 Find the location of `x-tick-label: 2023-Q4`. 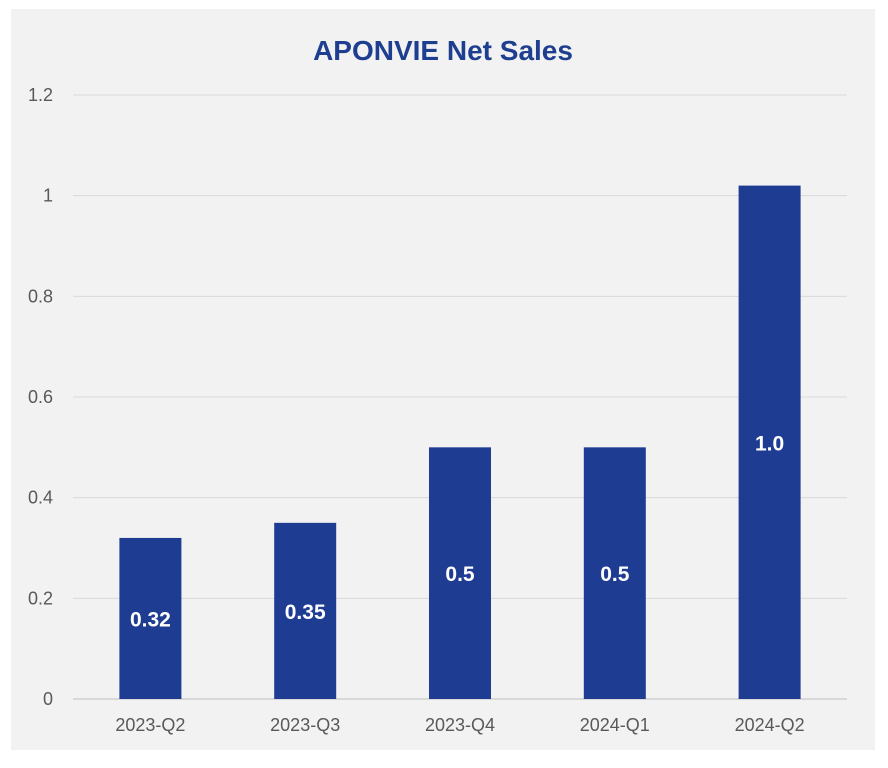

x-tick-label: 2023-Q4 is located at coordinates (460, 725).